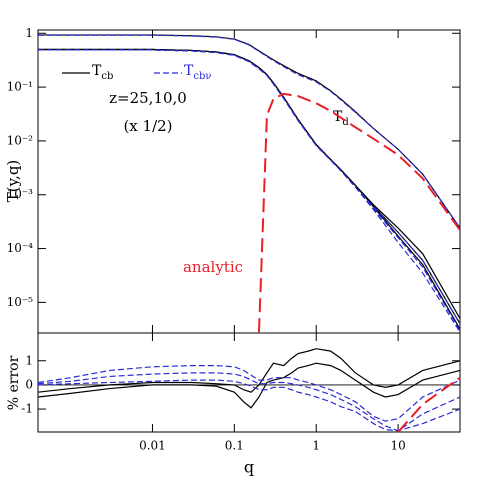 The height and width of the screenshot is (485, 485). I want to click on annotation: z=25,10,0, so click(148, 98).